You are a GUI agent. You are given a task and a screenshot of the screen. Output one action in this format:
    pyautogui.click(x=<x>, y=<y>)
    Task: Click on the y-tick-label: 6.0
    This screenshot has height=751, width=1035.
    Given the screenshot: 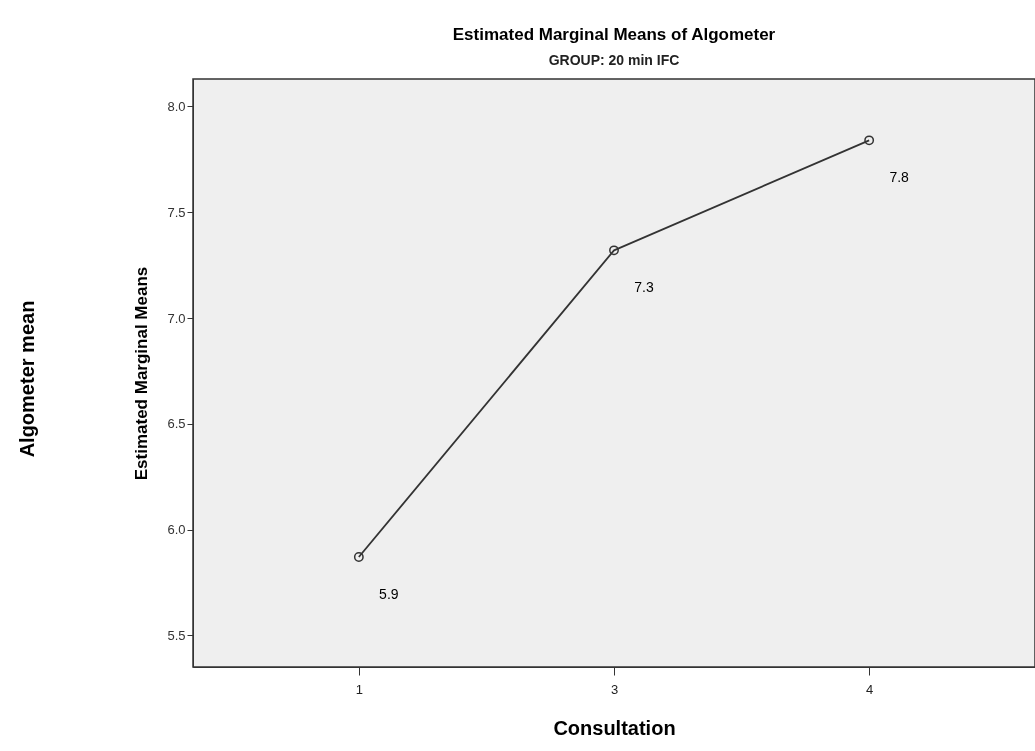 What is the action you would take?
    pyautogui.click(x=176, y=530)
    